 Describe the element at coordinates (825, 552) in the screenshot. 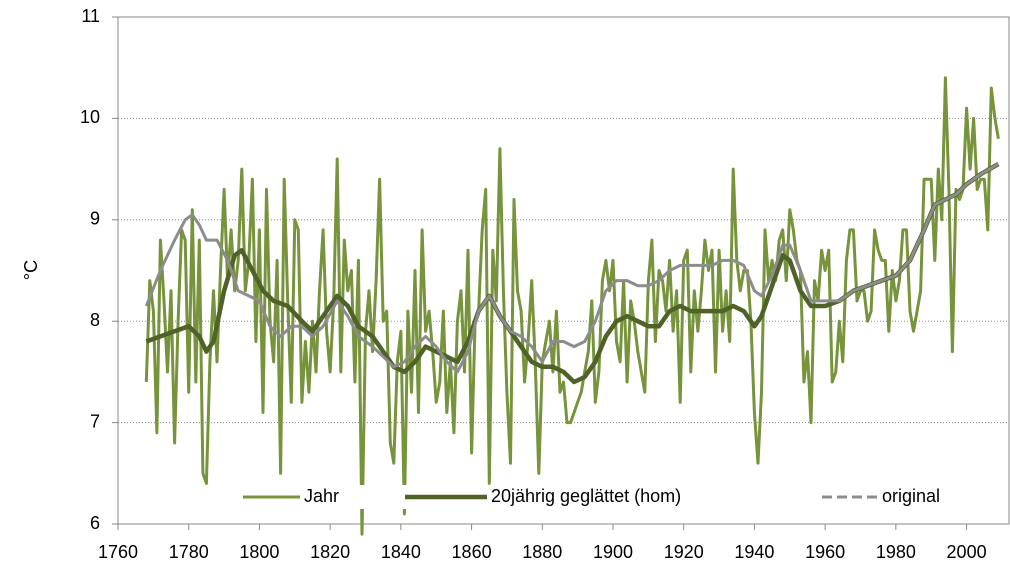

I see `x-tick-label: 1960` at that location.